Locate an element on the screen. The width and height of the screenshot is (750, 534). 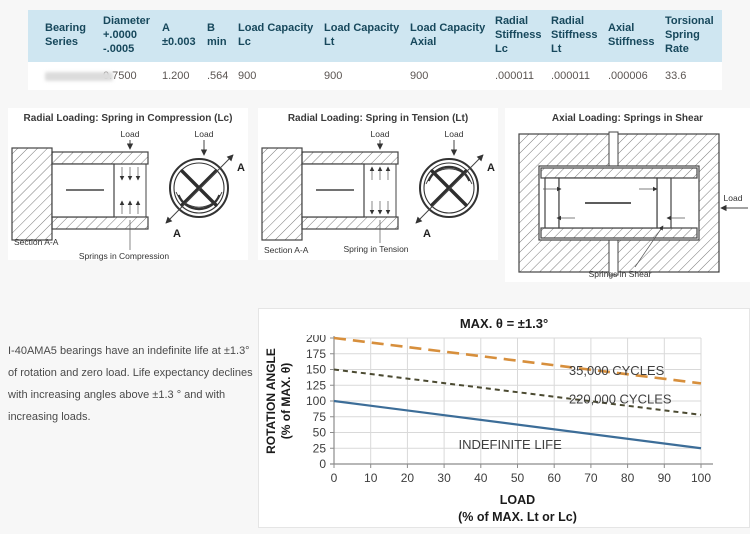
springs-caption: Springs in Shear is located at coordinates (620, 274).